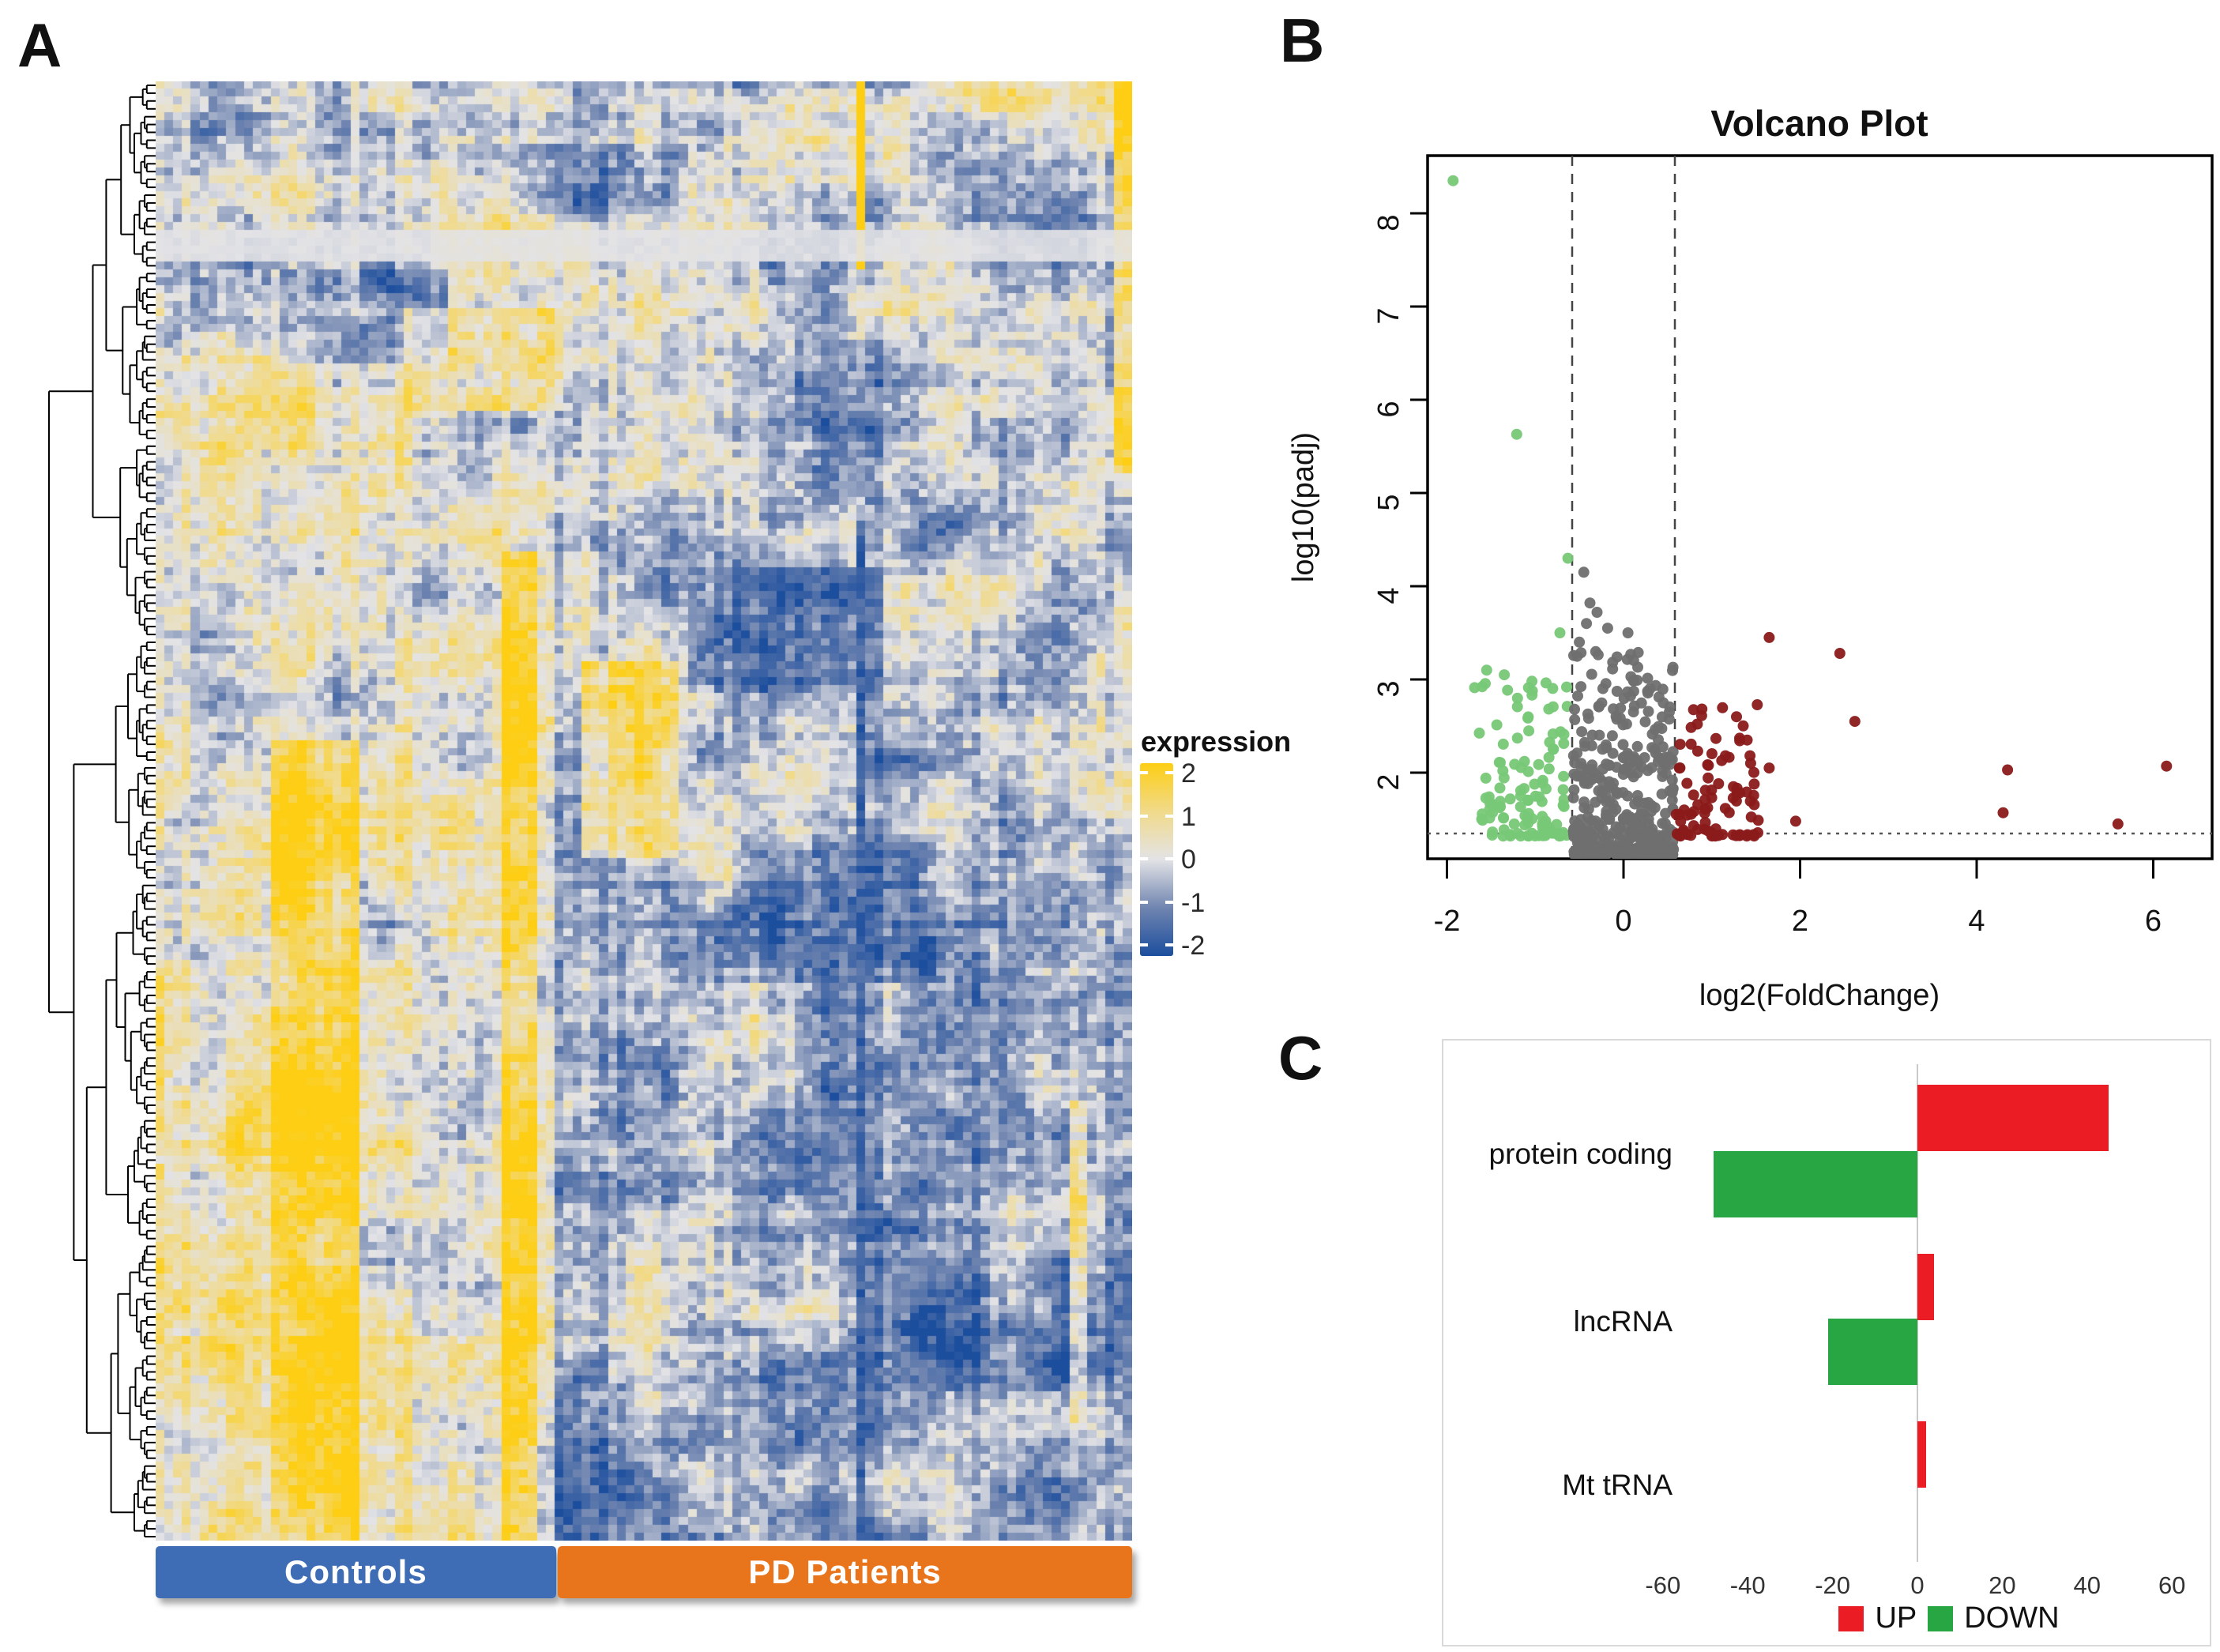  What do you see at coordinates (102, 811) in the screenshot?
I see `row-dendrogram` at bounding box center [102, 811].